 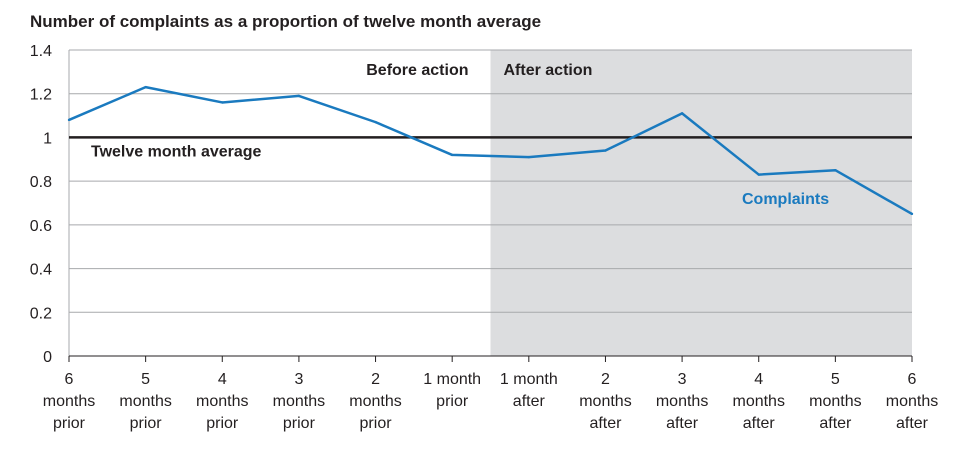 What do you see at coordinates (529, 390) in the screenshot?
I see `x-tick-label: 1 month after` at bounding box center [529, 390].